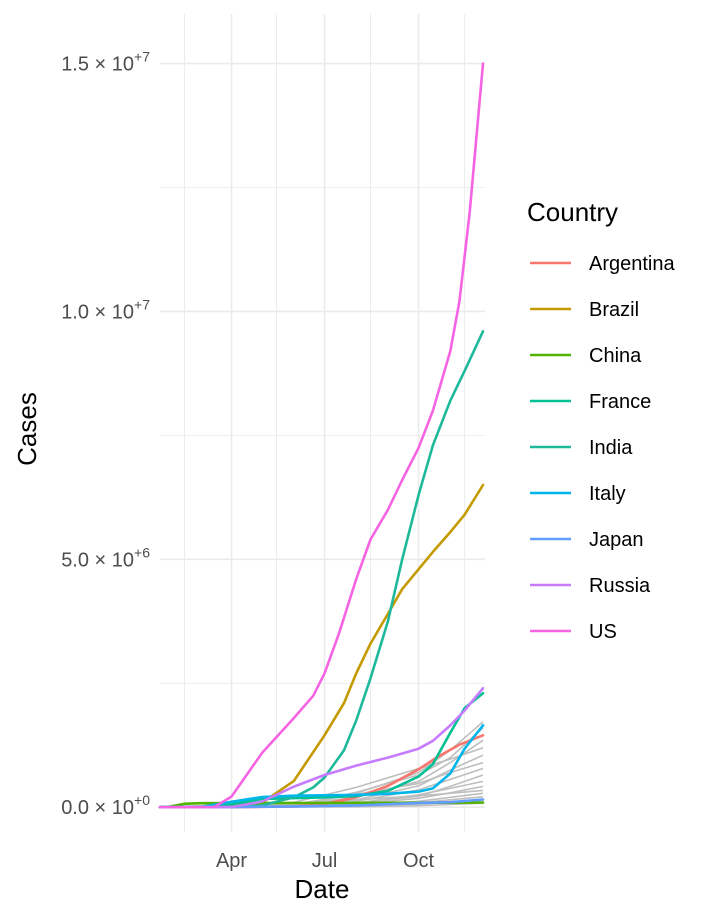  Describe the element at coordinates (105, 557) in the screenshot. I see `y-tick-label: 5.0 × 10+6` at that location.